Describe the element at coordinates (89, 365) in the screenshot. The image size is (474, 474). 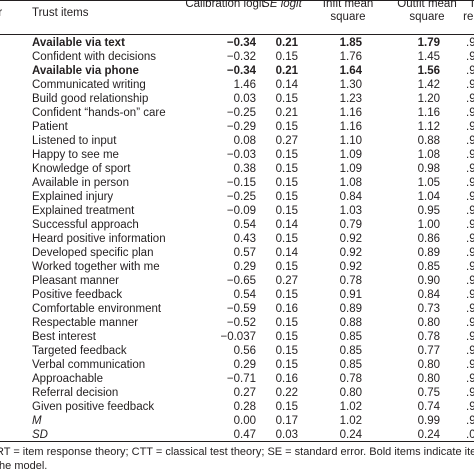
I see `item-name: Verbal communication` at that location.